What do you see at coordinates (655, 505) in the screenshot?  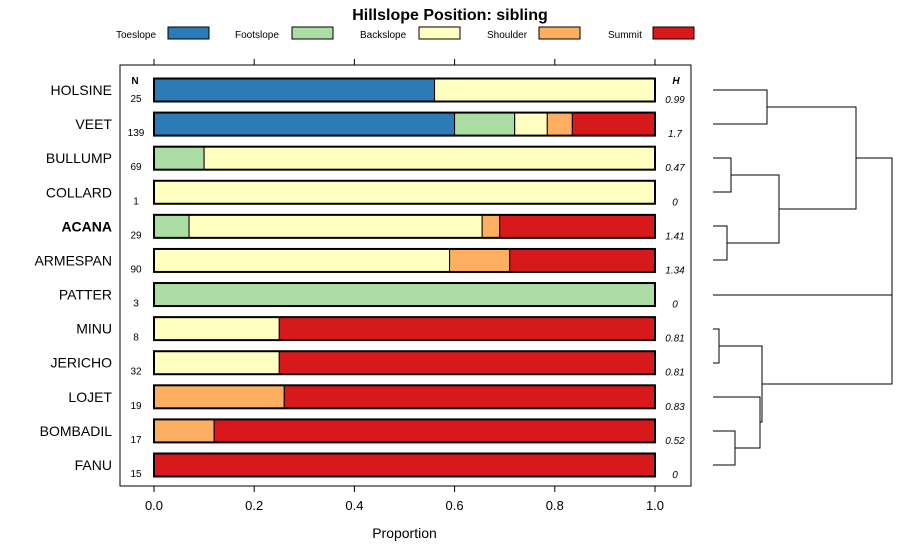 I see `x-tick-label: 1.0` at bounding box center [655, 505].